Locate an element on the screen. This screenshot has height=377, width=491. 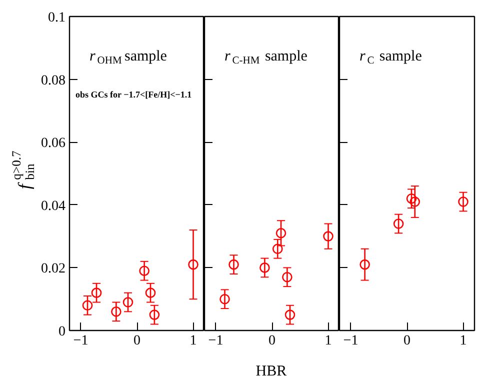
y-tick-label: 0.02 is located at coordinates (53, 269).